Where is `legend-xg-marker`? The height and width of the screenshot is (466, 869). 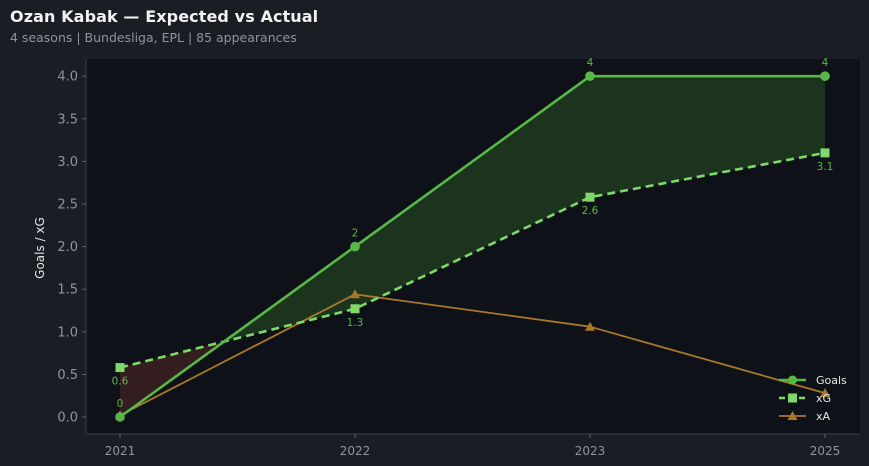 legend-xg-marker is located at coordinates (792, 398).